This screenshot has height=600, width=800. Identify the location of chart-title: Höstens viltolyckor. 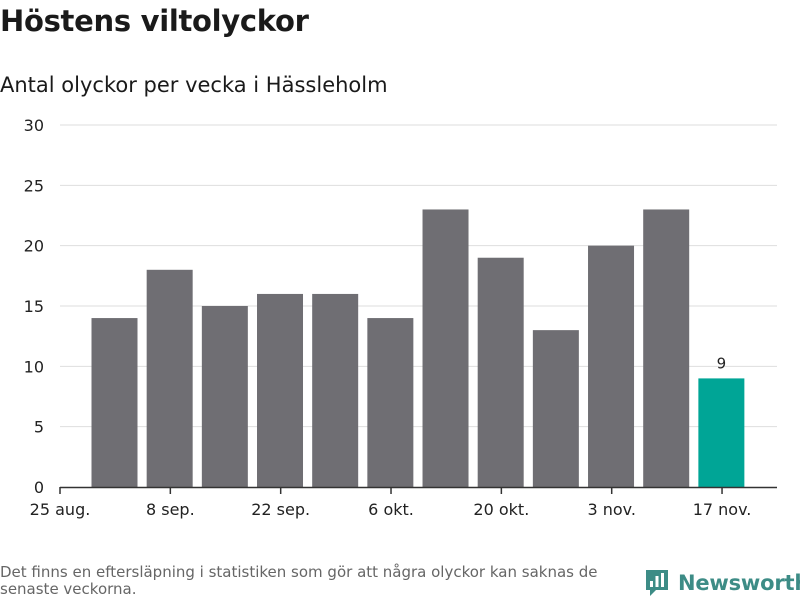
(154, 21).